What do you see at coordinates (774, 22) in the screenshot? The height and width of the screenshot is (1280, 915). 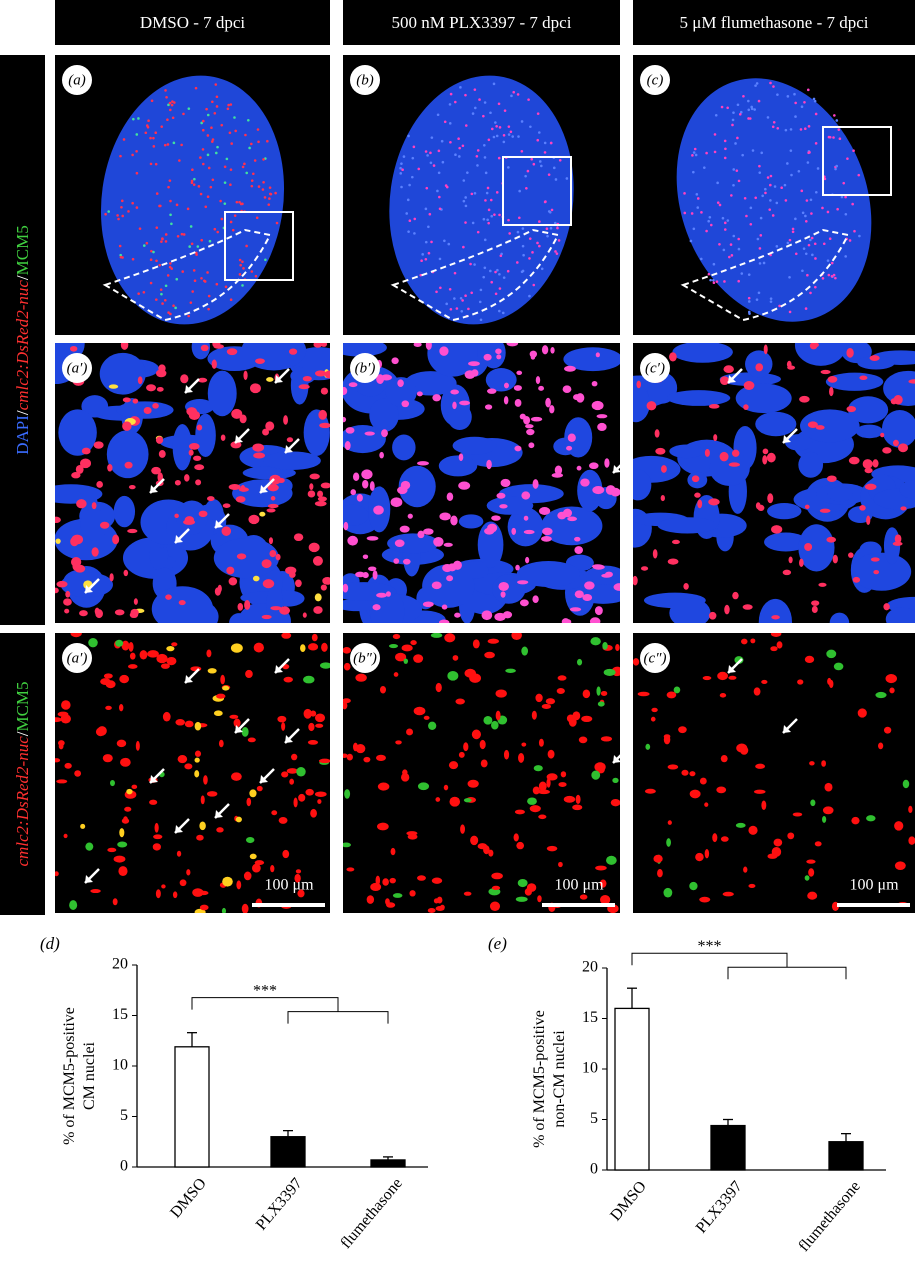 I see `column-title: 5 μM flumethasone - 7 dpci` at bounding box center [774, 22].